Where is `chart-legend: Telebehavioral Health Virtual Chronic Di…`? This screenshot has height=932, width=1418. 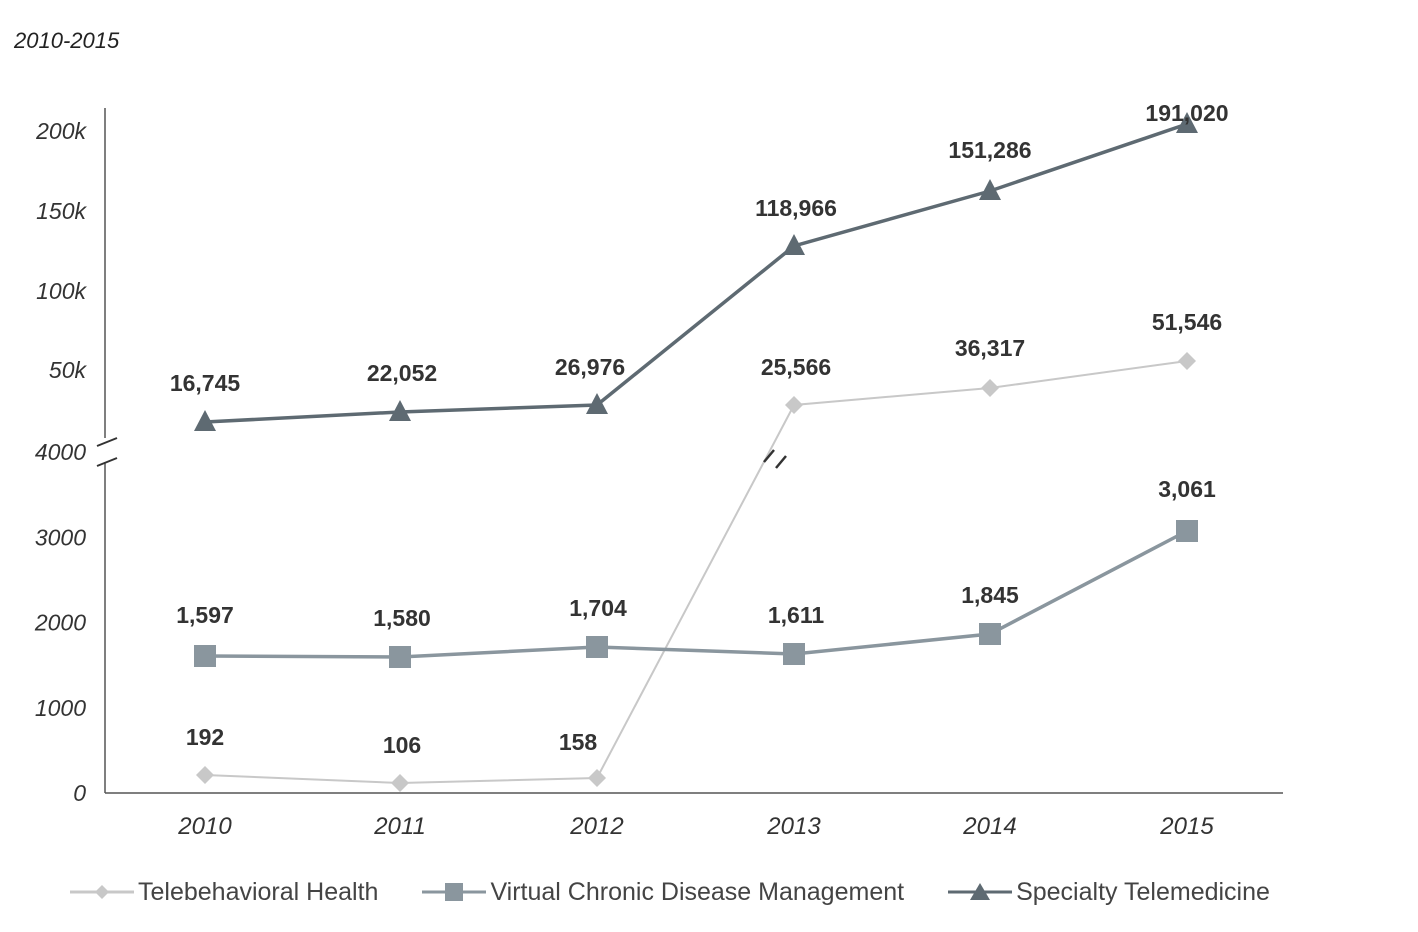
chart-legend: Telebehavioral Health Virtual Chronic Di… is located at coordinates (692, 892).